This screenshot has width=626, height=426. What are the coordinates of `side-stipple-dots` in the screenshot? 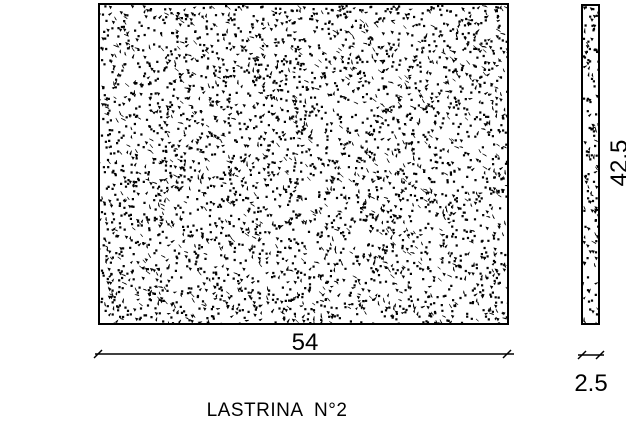 It's located at (590, 165).